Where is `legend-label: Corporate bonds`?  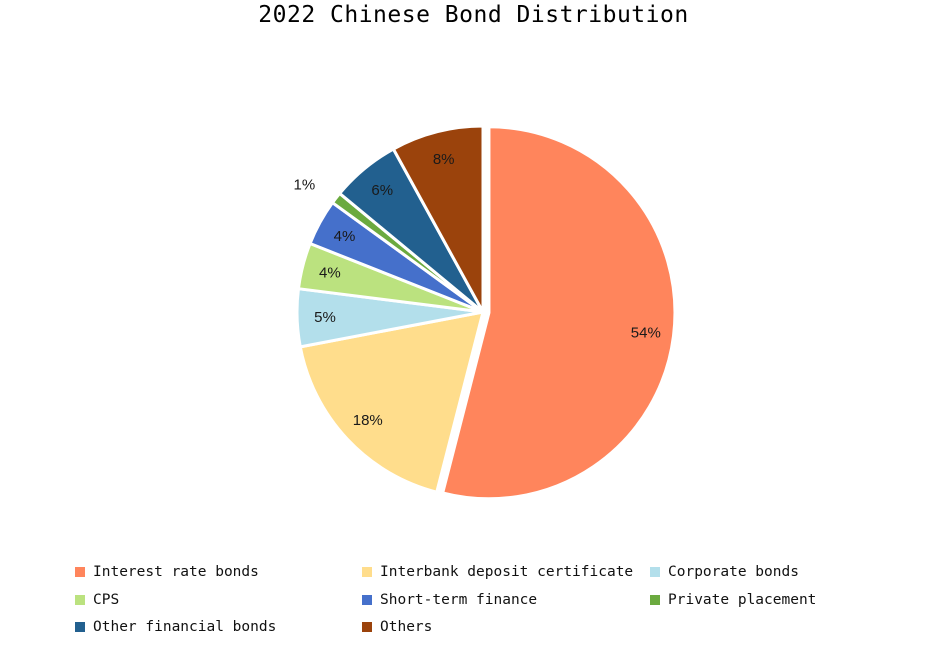
legend-label: Corporate bonds is located at coordinates (733, 572).